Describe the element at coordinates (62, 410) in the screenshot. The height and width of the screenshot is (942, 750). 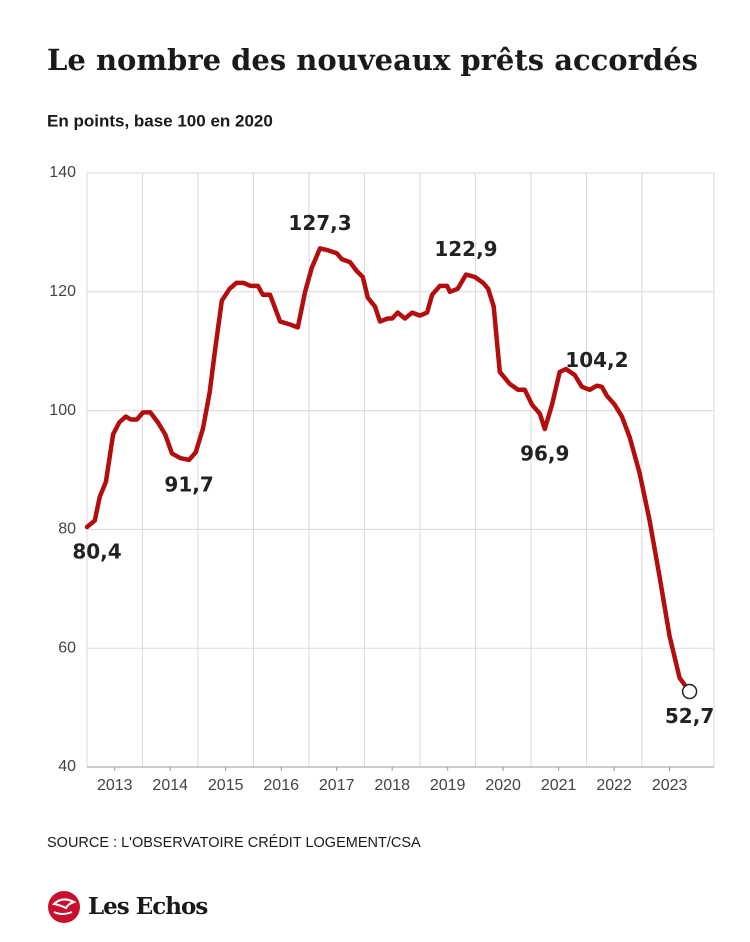
I see `y-tick-label: 100` at that location.